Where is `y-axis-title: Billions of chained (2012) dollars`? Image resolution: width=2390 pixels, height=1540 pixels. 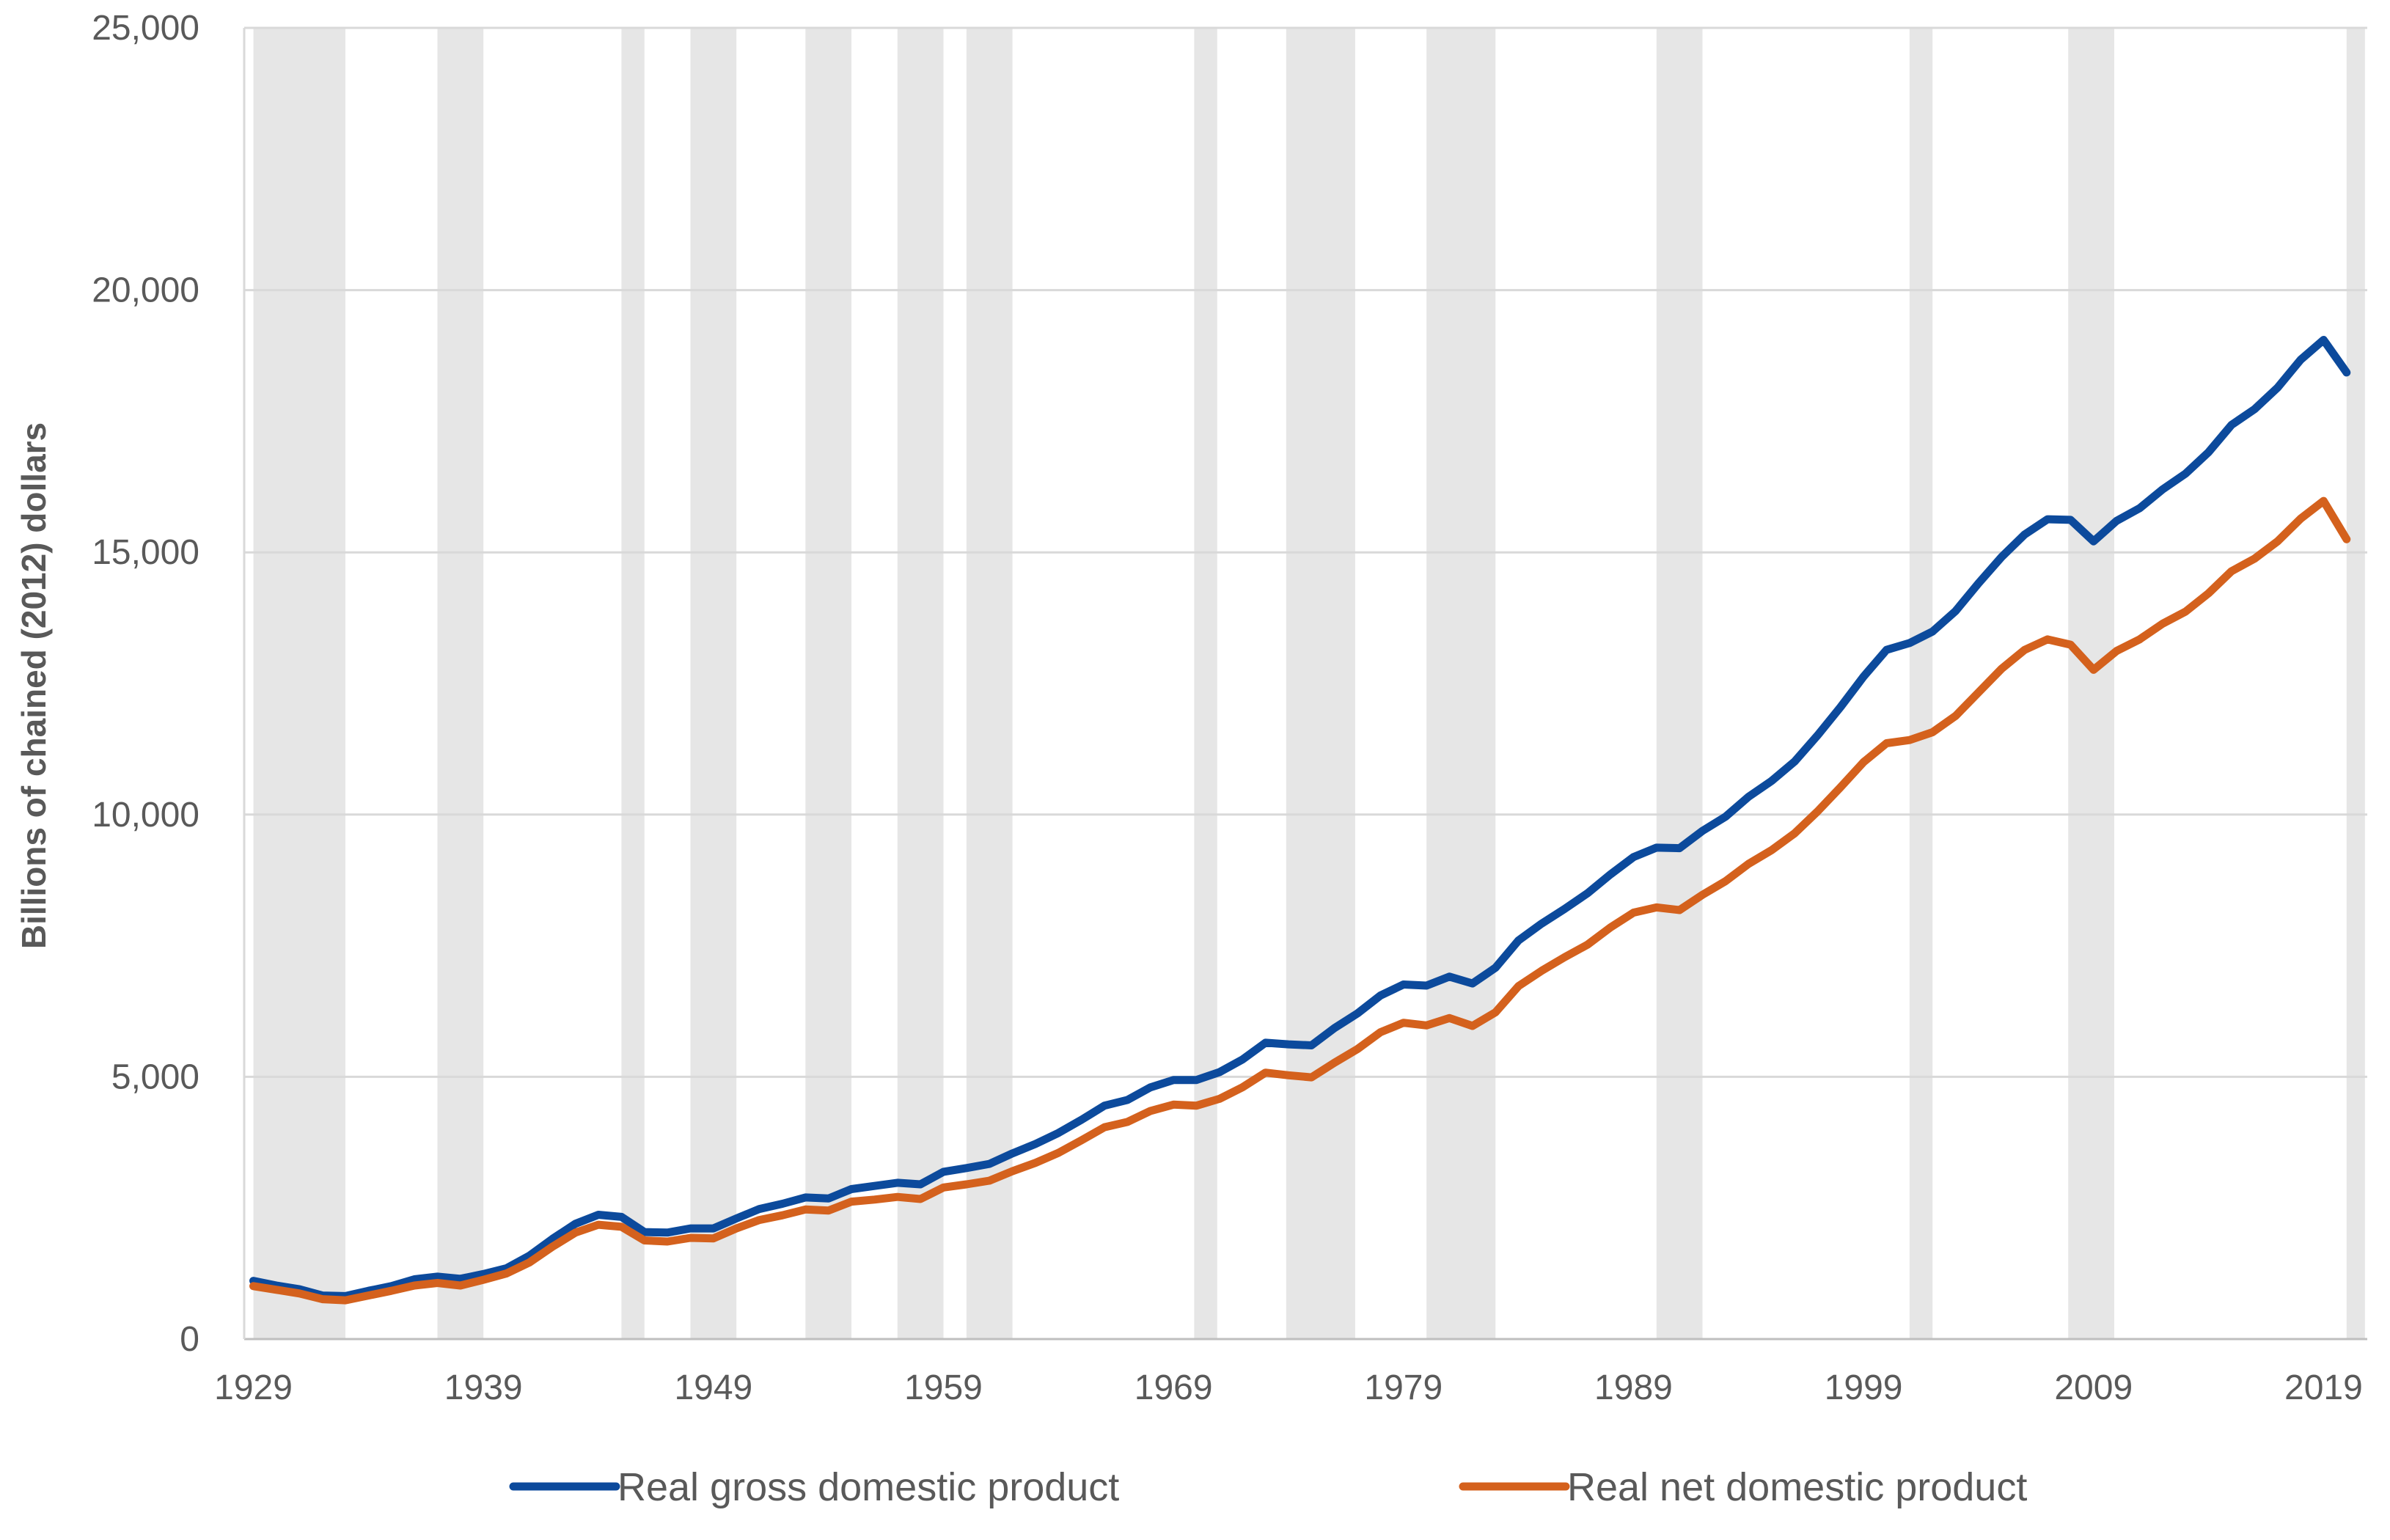
y-axis-title: Billions of chained (2012) dollars is located at coordinates (34, 685).